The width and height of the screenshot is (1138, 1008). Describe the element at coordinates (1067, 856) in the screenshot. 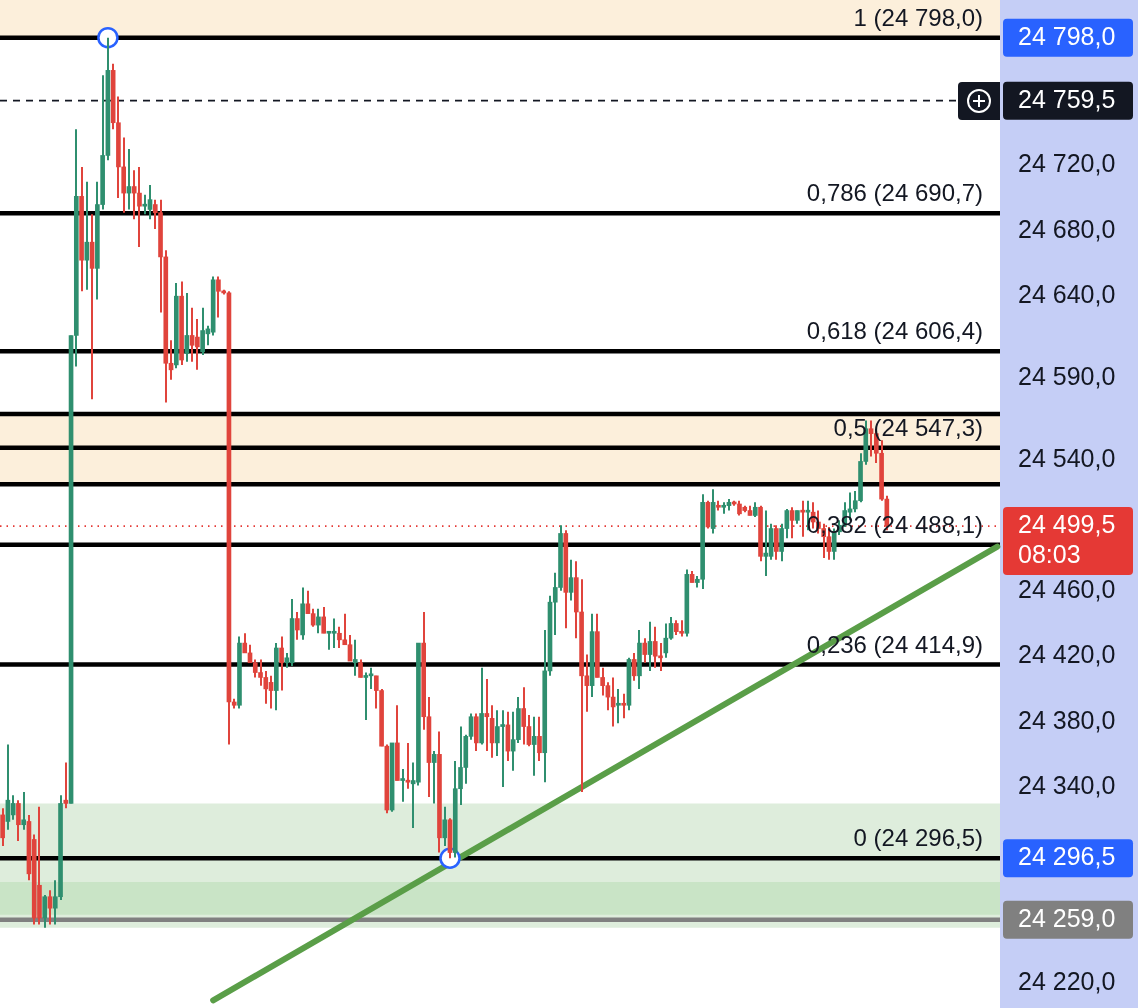

I see `y-tick-label: 24 296,5` at that location.